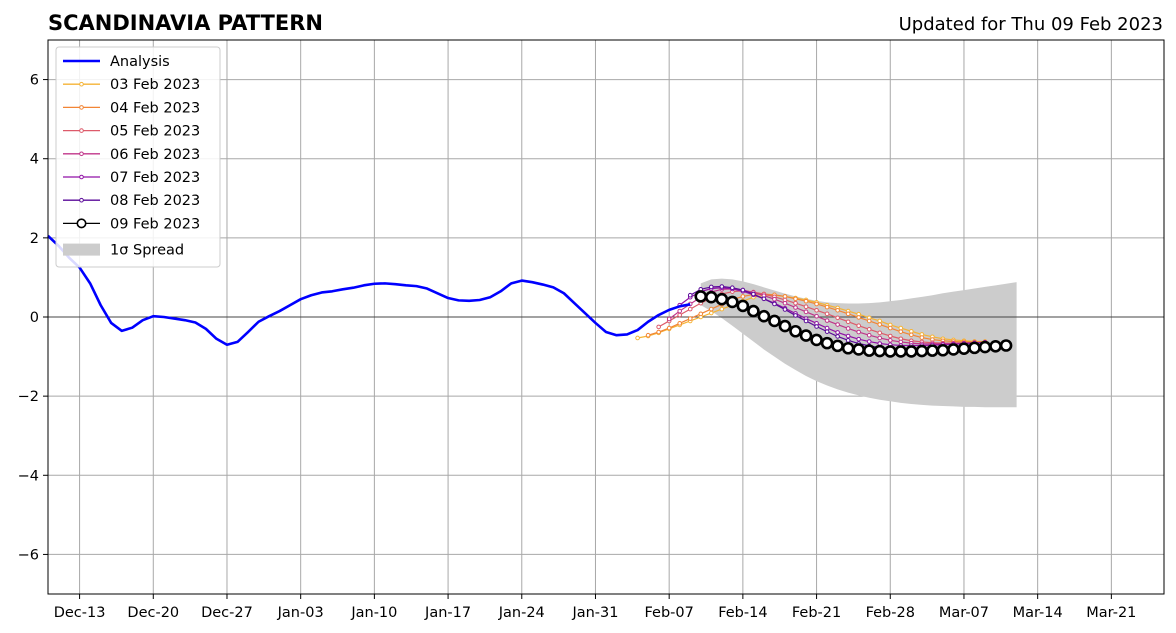 This screenshot has width=1176, height=633. Describe the element at coordinates (369, 290) in the screenshot. I see `analysis-line` at that location.